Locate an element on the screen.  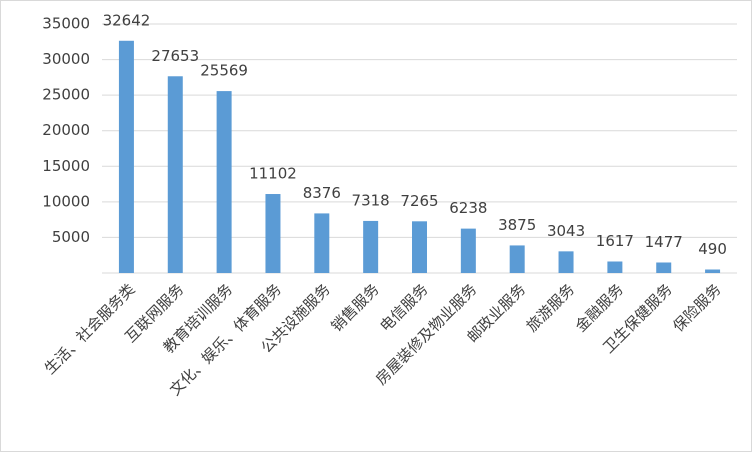
value-label: 6238 is located at coordinates (468, 208).